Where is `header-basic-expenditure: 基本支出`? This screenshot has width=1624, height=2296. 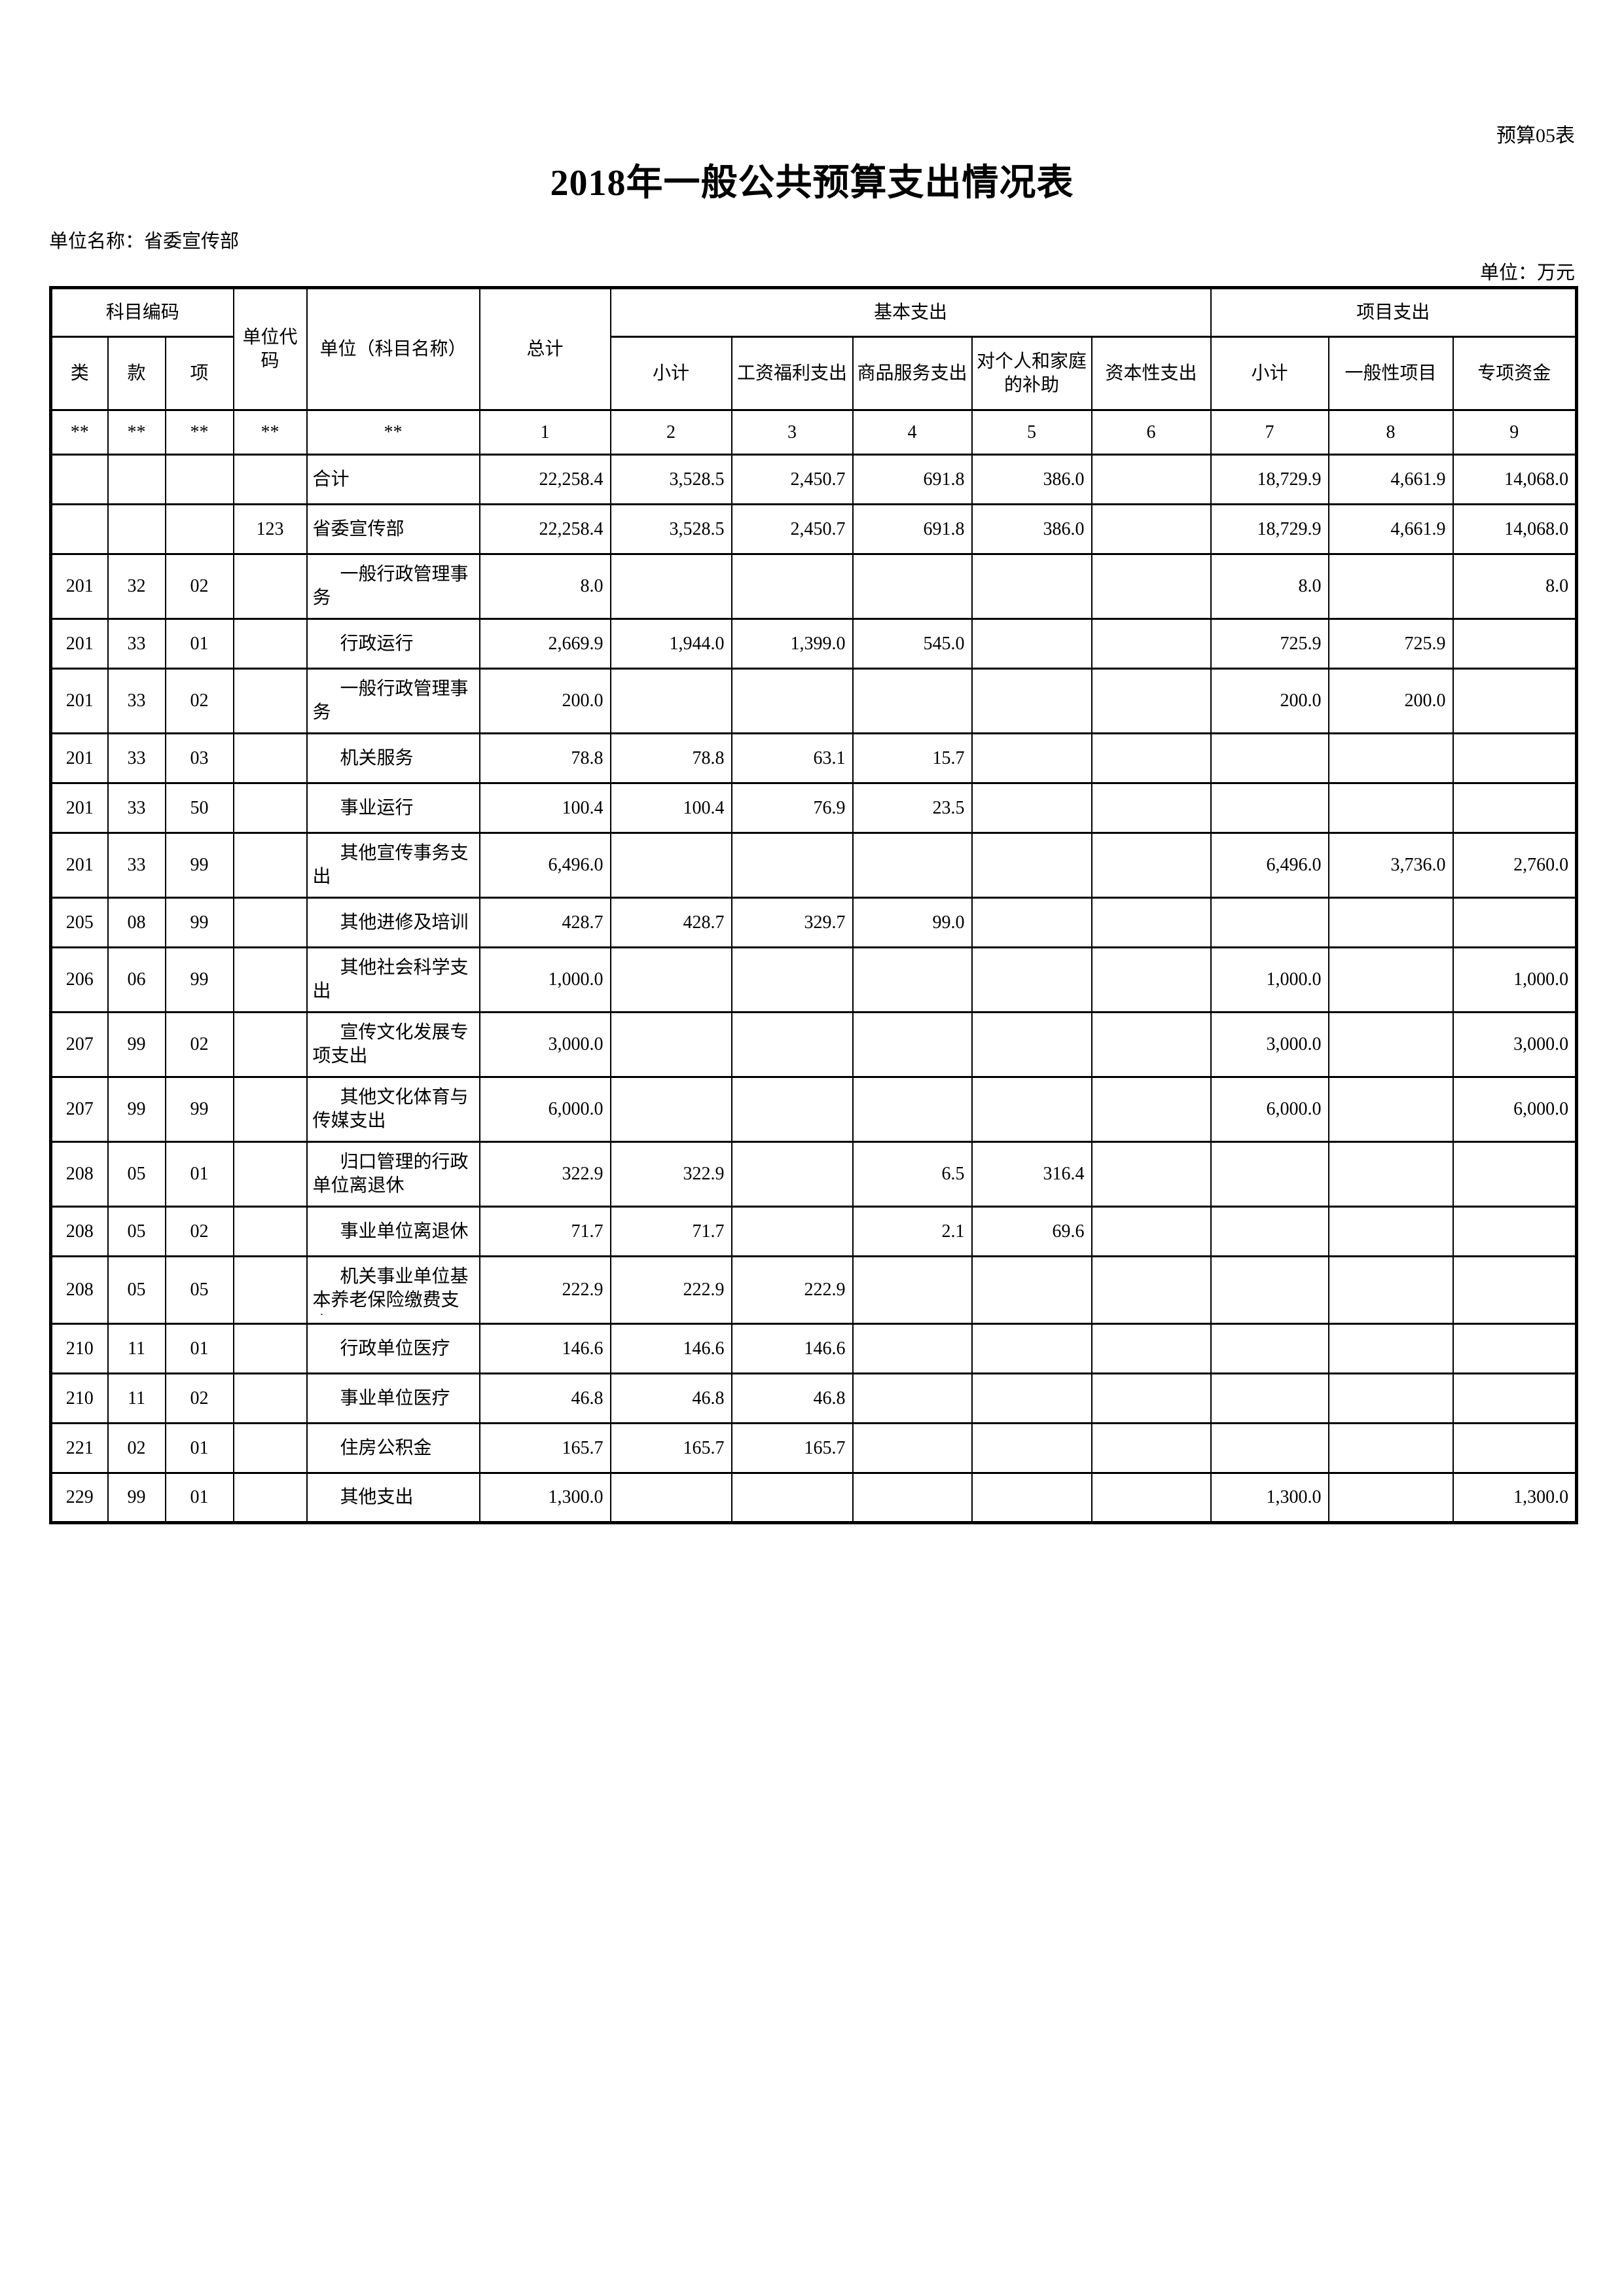
header-basic-expenditure: 基本支出 is located at coordinates (911, 312).